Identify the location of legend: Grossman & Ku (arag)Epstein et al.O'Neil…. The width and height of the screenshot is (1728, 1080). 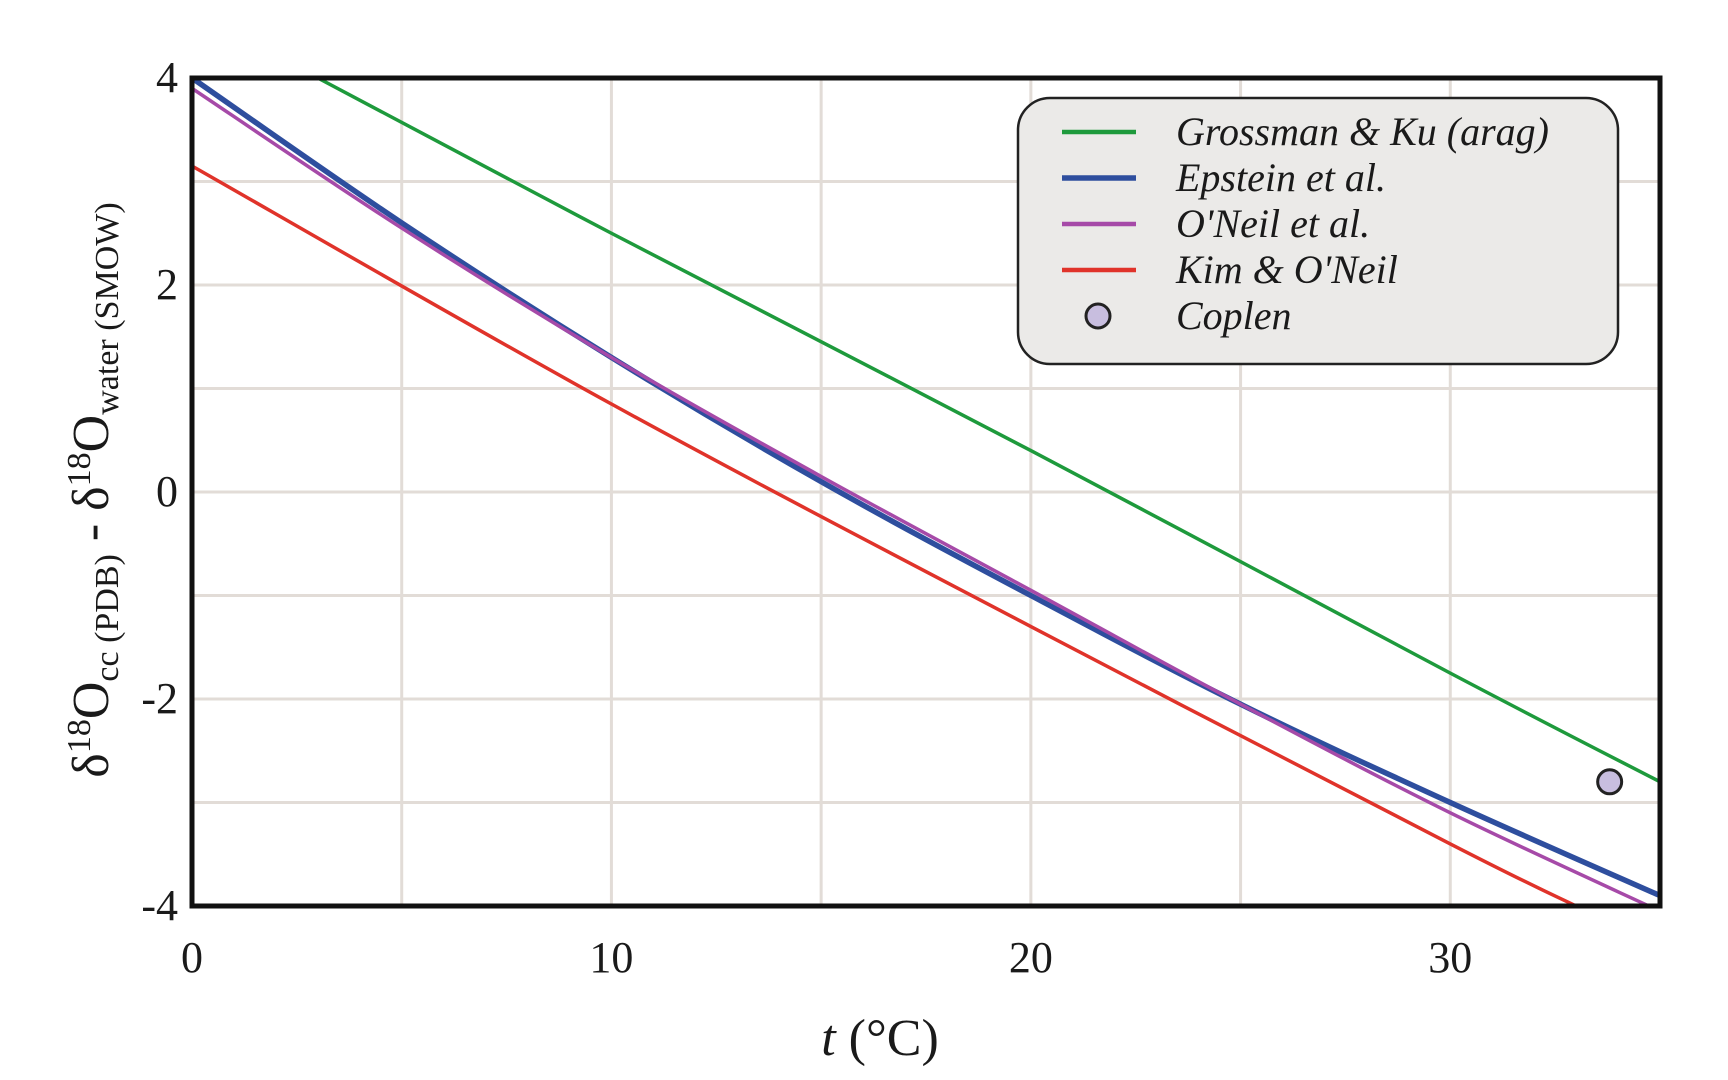
(1318, 231).